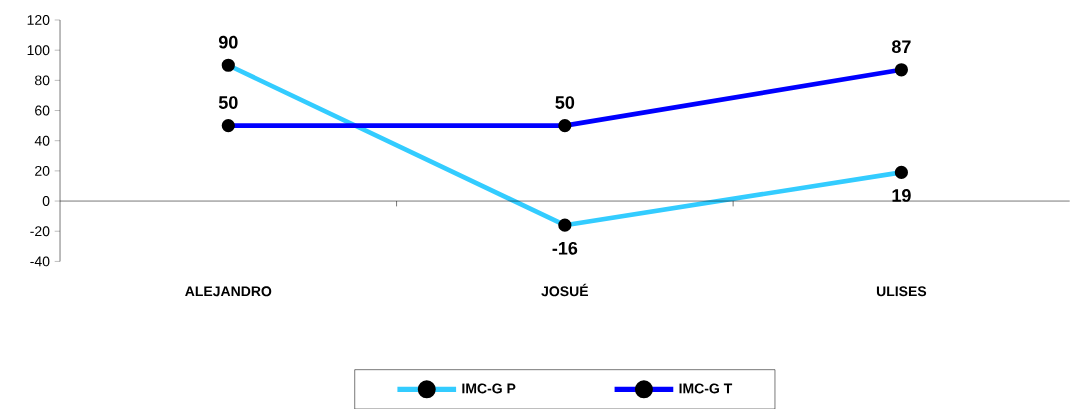  I want to click on legend-label: IMC-G P, so click(489, 388).